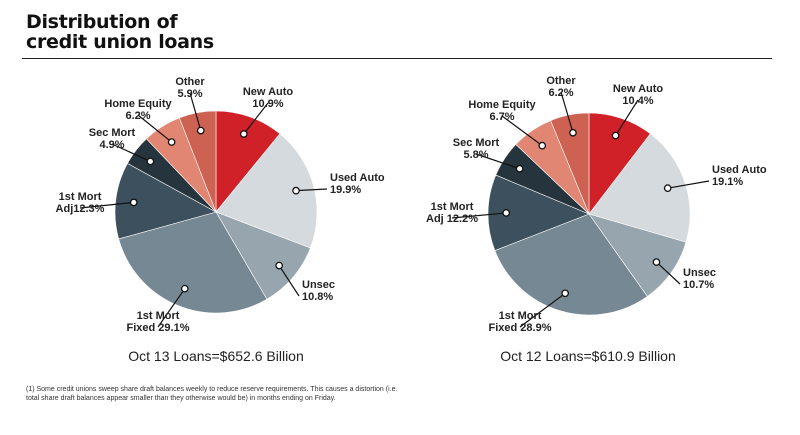 This screenshot has width=800, height=435. What do you see at coordinates (216, 356) in the screenshot?
I see `chart-title-oct-13: Oct 13 Loans=$652.6 Billion` at bounding box center [216, 356].